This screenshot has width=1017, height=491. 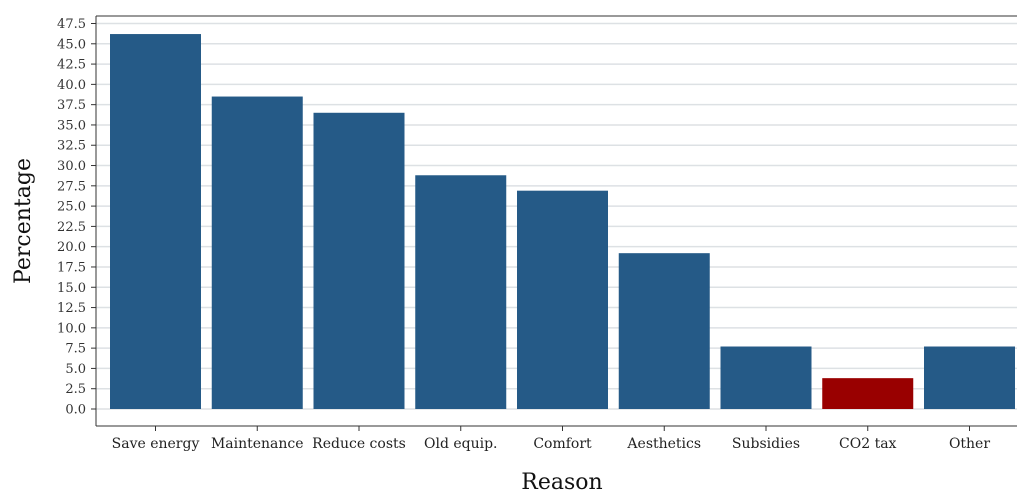 What do you see at coordinates (766, 377) in the screenshot?
I see `bar-subsidies` at bounding box center [766, 377].